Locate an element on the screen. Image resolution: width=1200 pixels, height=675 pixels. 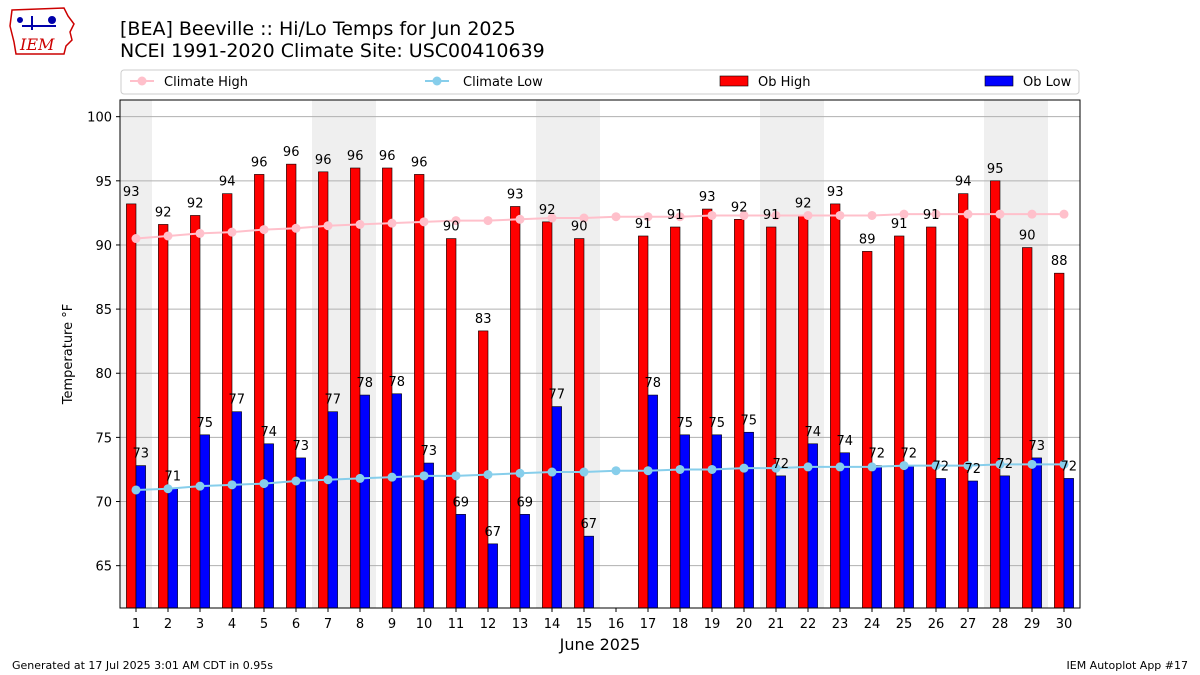
ob-high-label-7: 96 is located at coordinates (323, 160).